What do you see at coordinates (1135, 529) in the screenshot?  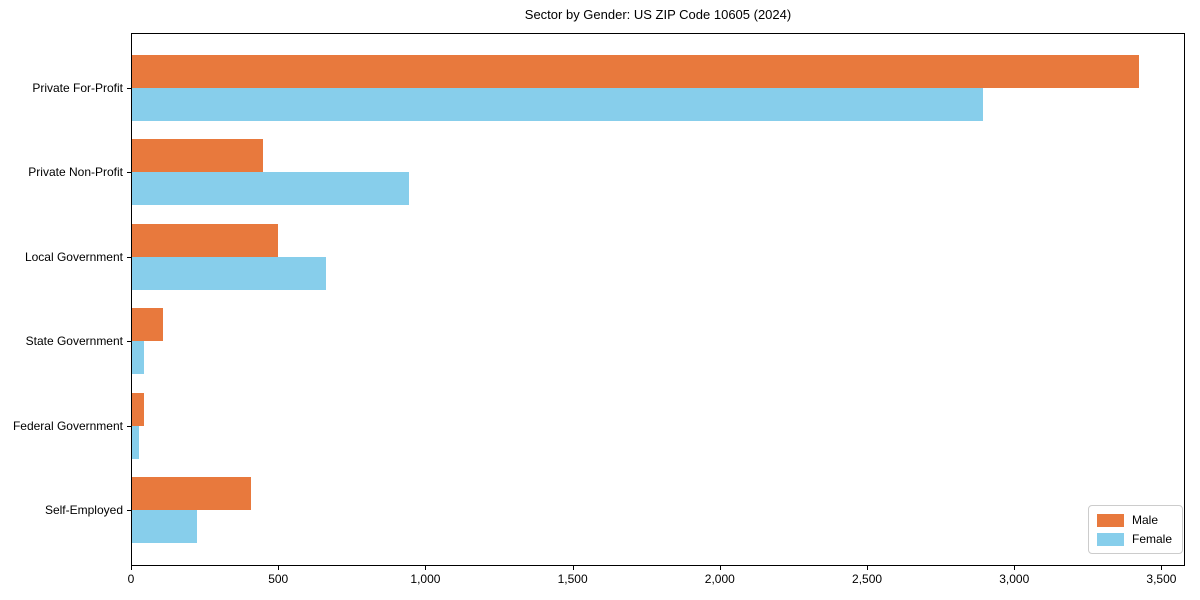 I see `legend: Male Female` at bounding box center [1135, 529].